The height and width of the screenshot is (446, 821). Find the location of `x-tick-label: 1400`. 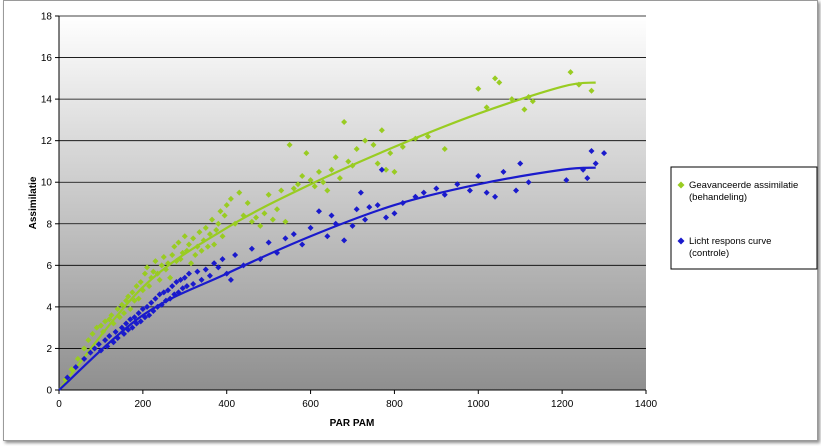

x-tick-label: 1400 is located at coordinates (646, 404).